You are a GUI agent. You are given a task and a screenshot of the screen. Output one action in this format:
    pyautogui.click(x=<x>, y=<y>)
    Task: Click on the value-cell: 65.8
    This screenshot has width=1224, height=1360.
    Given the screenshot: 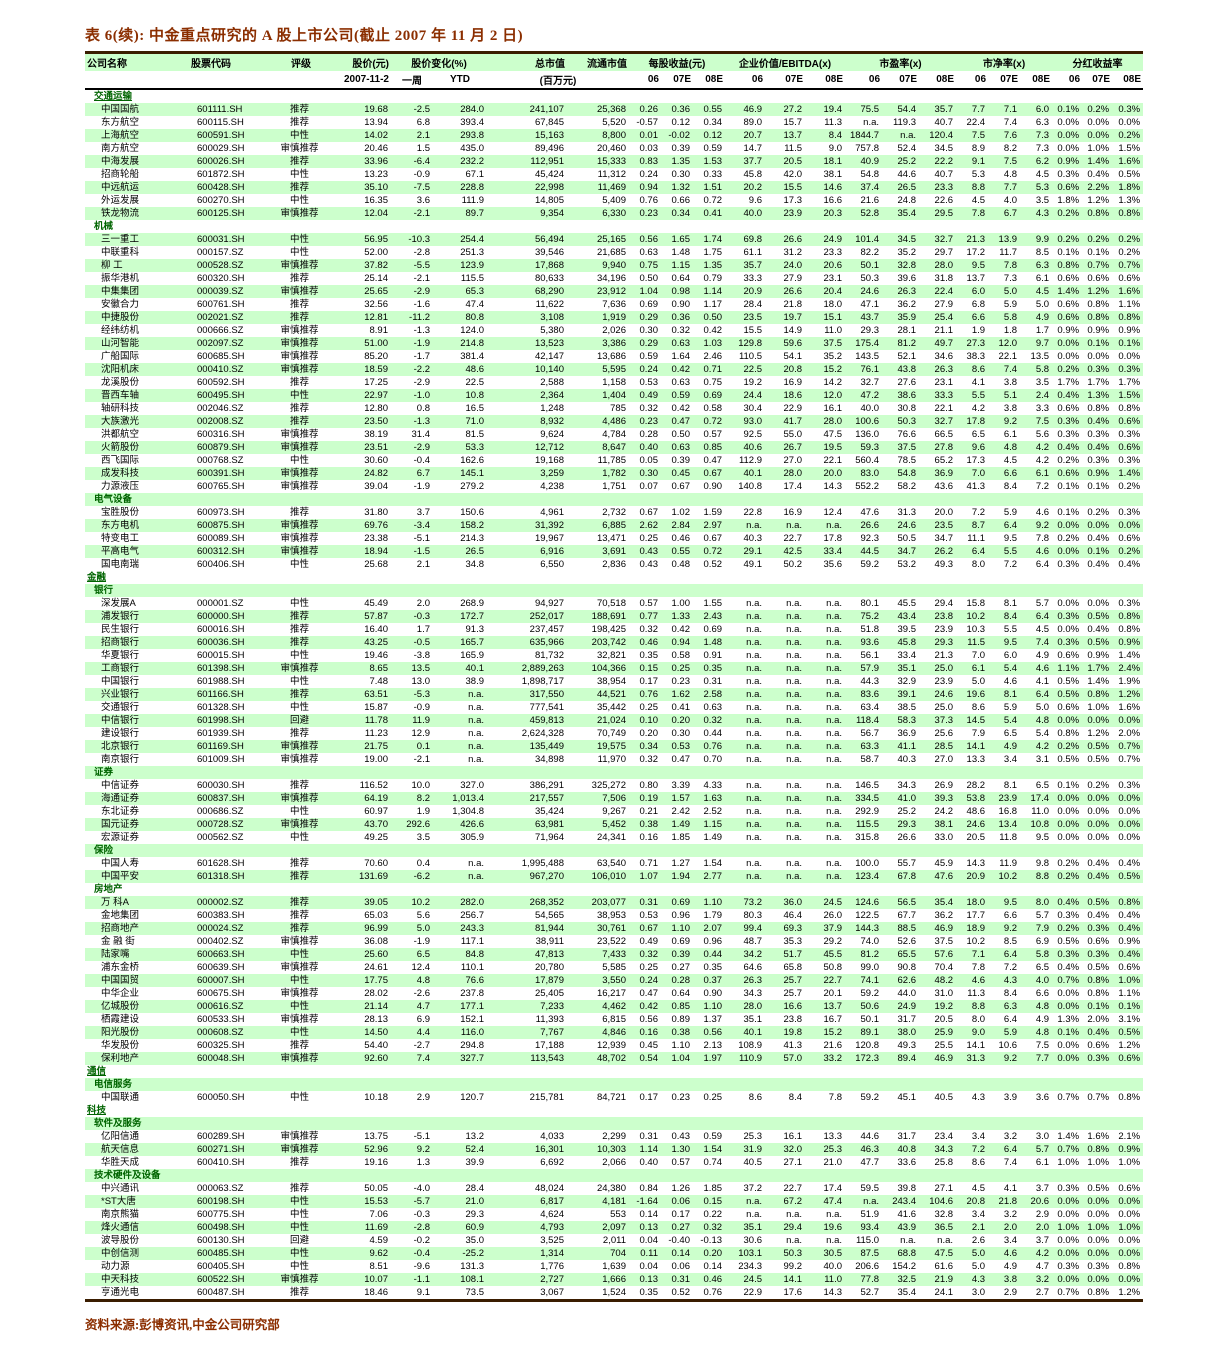 What is the action you would take?
    pyautogui.click(x=793, y=967)
    